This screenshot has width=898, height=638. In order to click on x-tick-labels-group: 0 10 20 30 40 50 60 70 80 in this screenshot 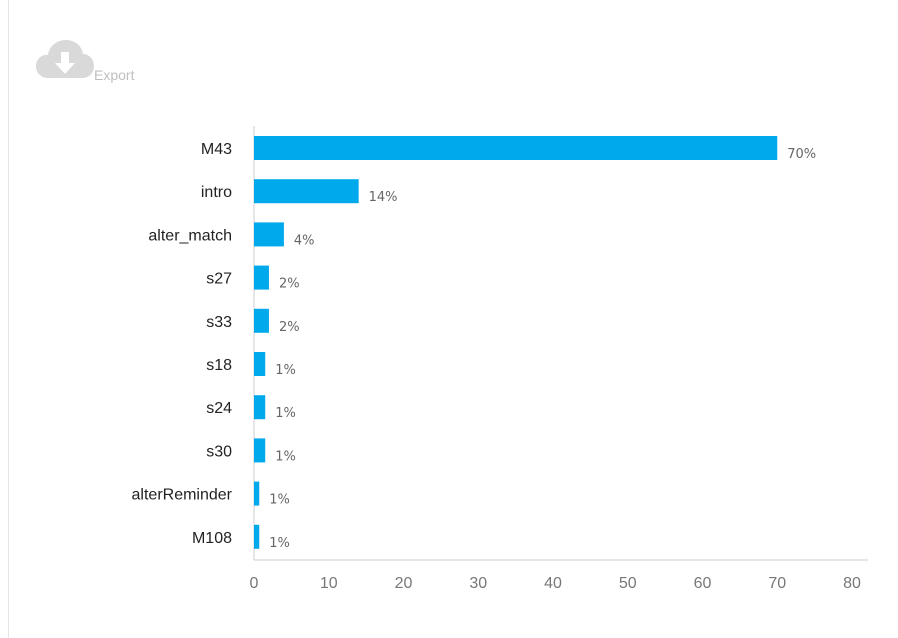, I will do `click(555, 583)`.